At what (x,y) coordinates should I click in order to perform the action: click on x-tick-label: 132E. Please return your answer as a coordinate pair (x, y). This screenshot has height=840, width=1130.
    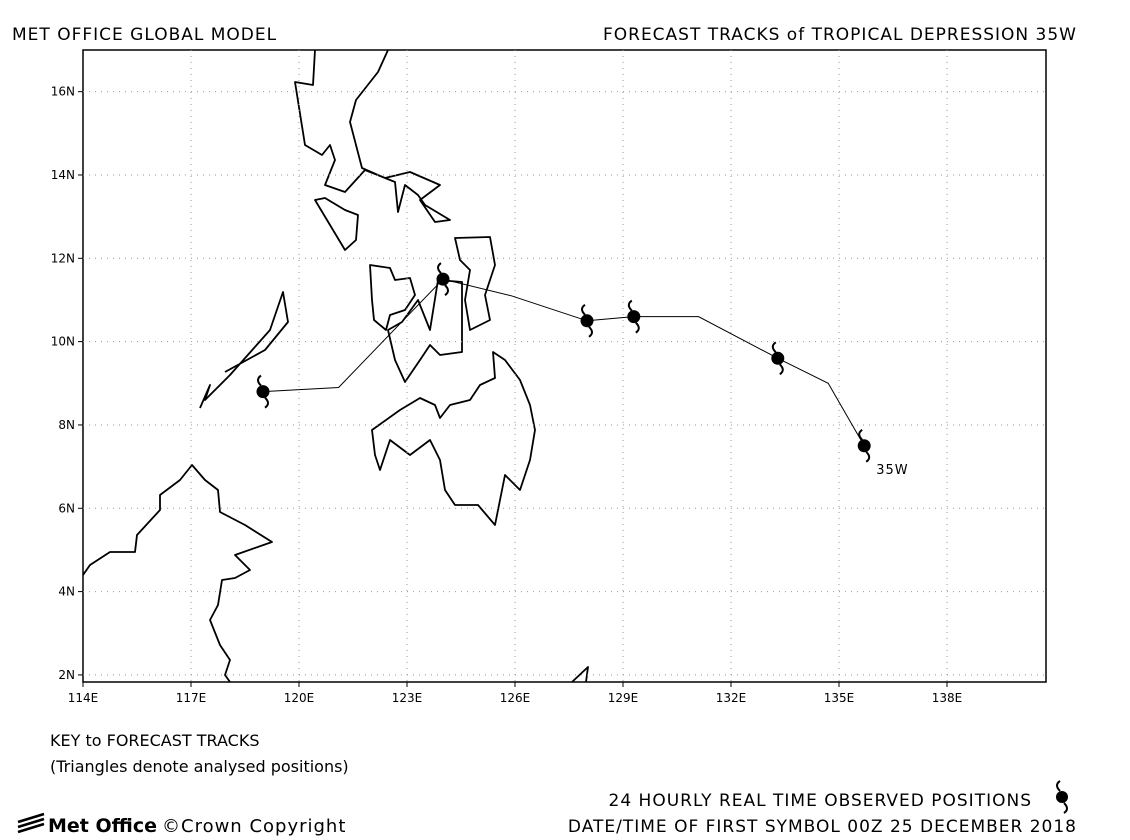
    Looking at the image, I should click on (731, 698).